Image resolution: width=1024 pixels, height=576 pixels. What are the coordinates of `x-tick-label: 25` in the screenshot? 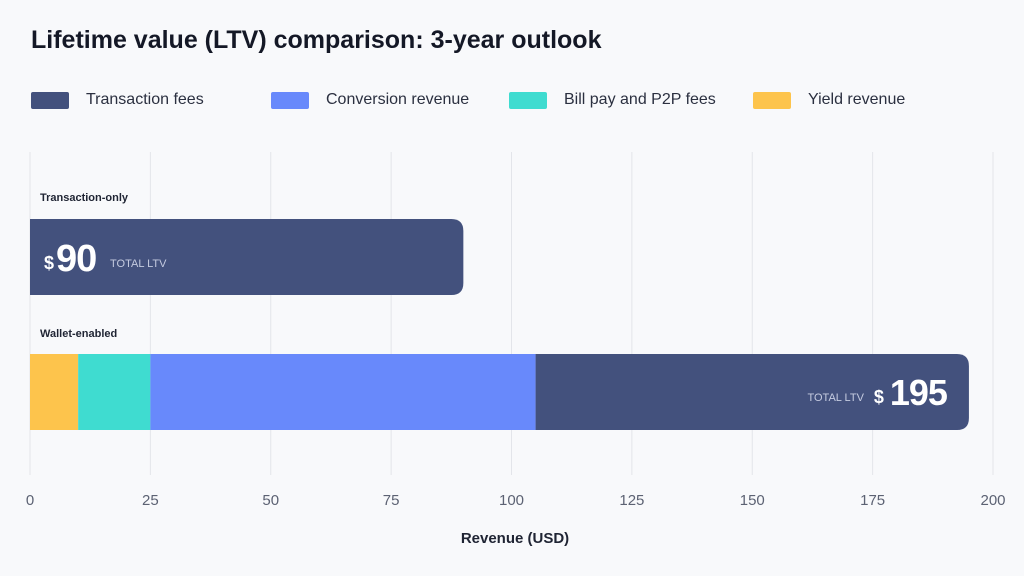 It's located at (150, 500).